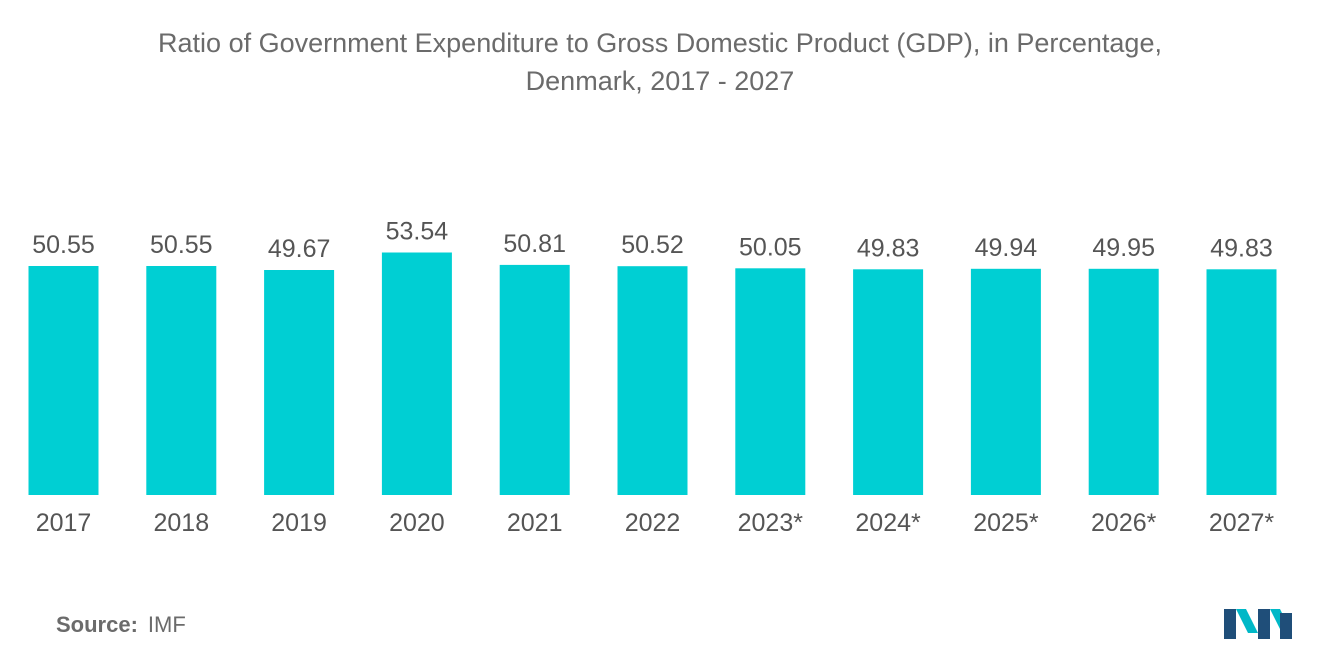 The image size is (1320, 665). Describe the element at coordinates (888, 382) in the screenshot. I see `bar-2024-forecast` at that location.